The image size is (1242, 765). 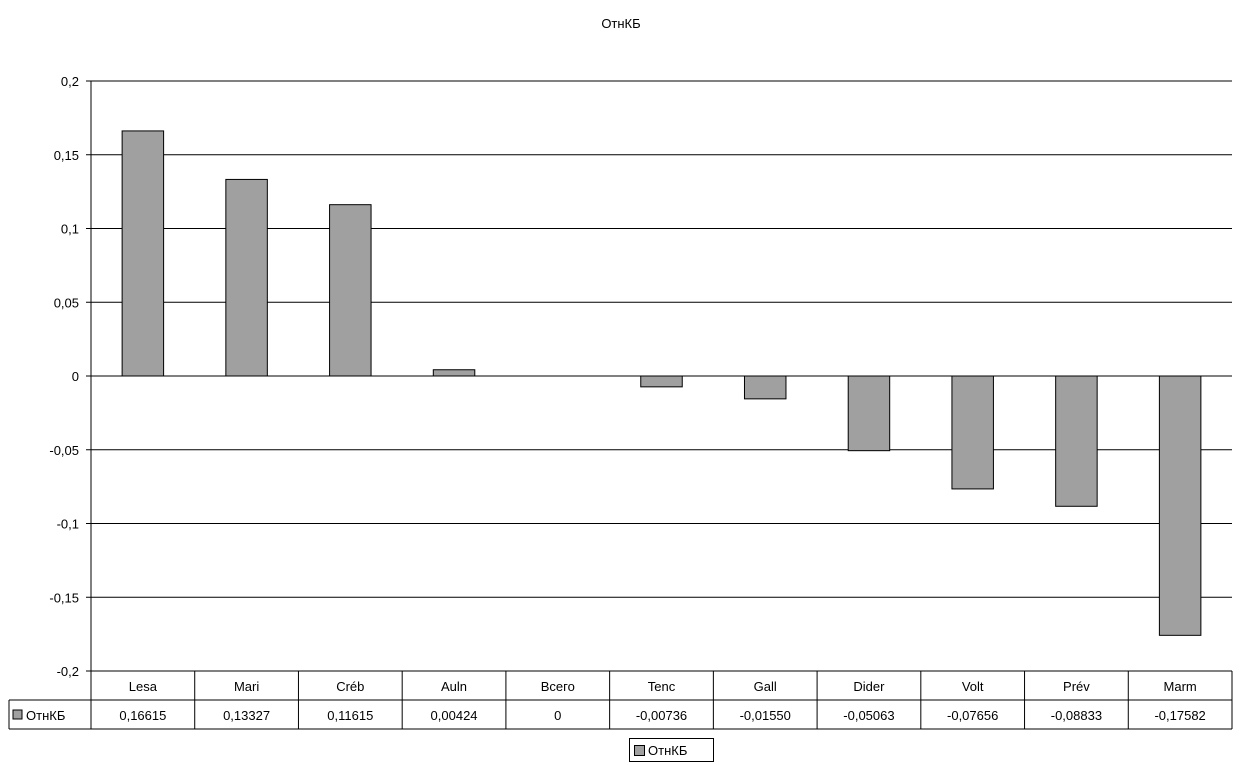 What do you see at coordinates (1076, 686) in the screenshot?
I see `category-label: Prév` at bounding box center [1076, 686].